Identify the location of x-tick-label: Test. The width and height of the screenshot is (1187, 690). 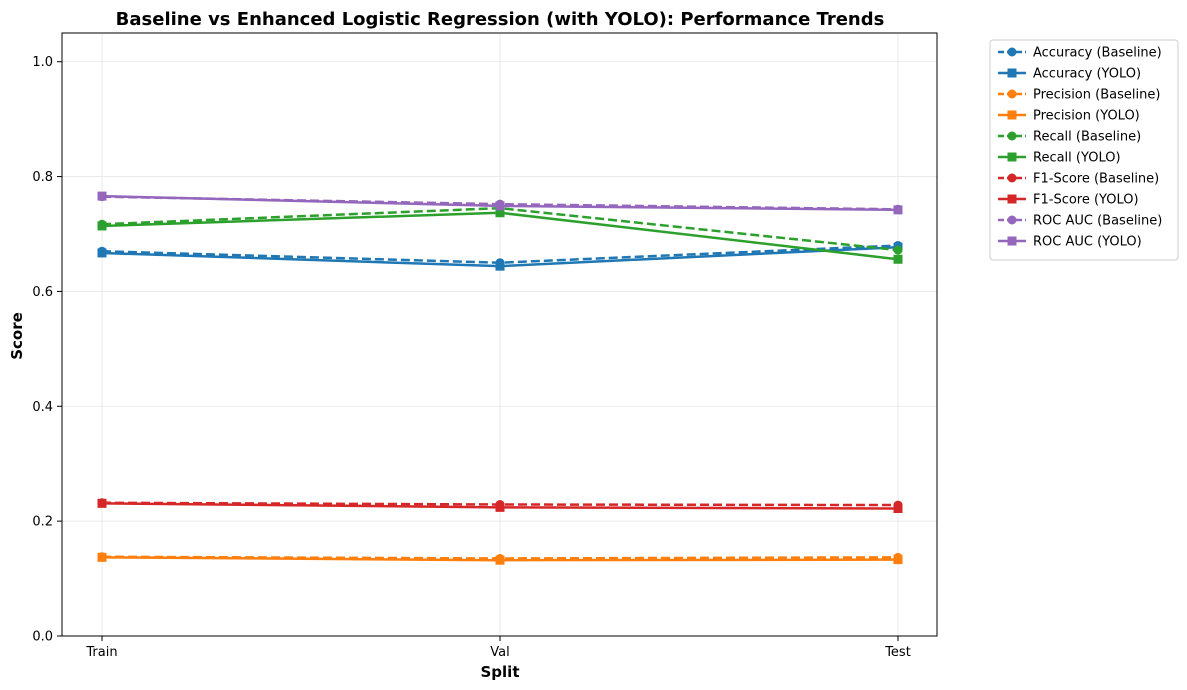
(897, 652).